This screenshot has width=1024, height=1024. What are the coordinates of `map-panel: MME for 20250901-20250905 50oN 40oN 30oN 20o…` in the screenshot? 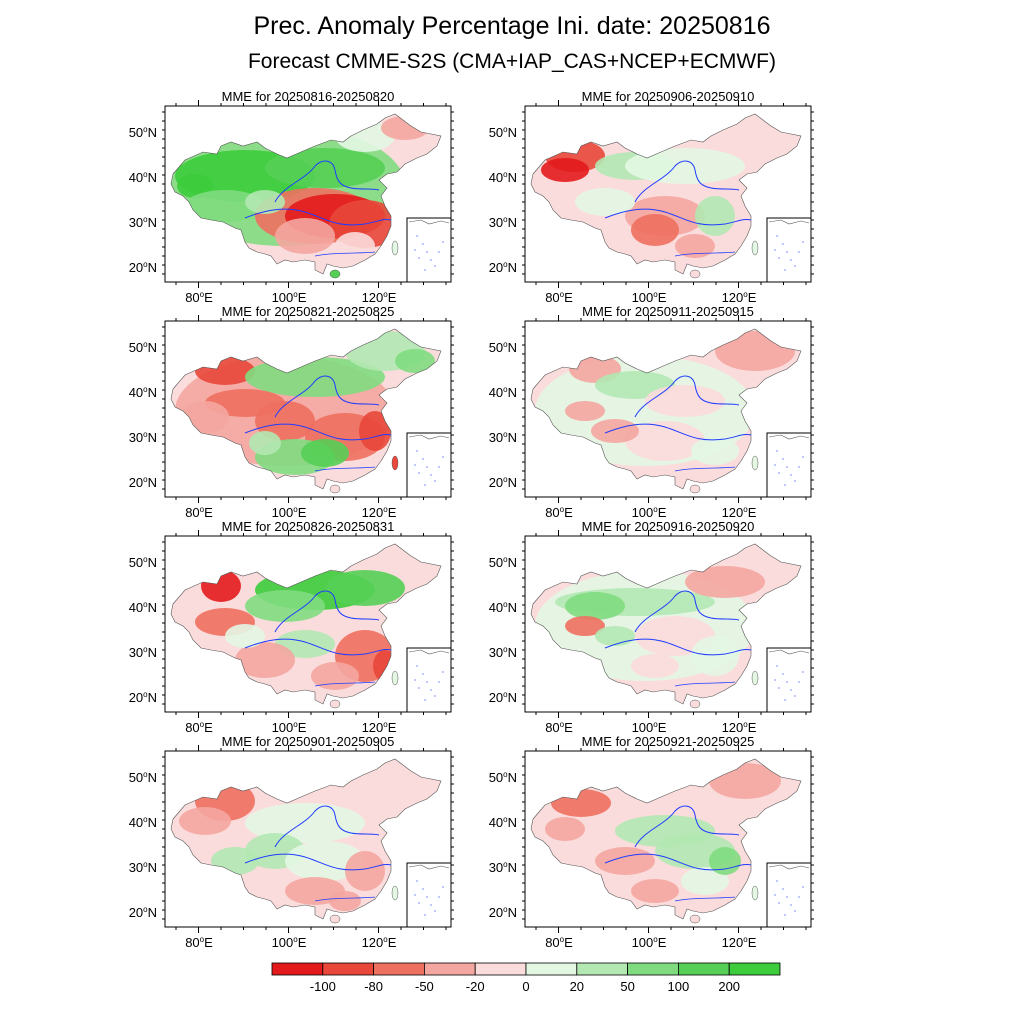 It's located at (295, 842).